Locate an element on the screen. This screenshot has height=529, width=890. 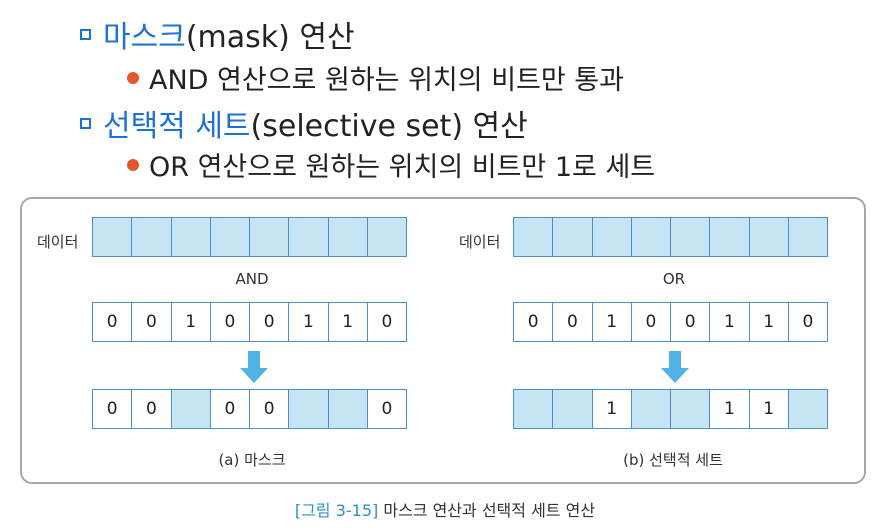
left-result-row: 0 0 0 0 0 is located at coordinates (249, 409).